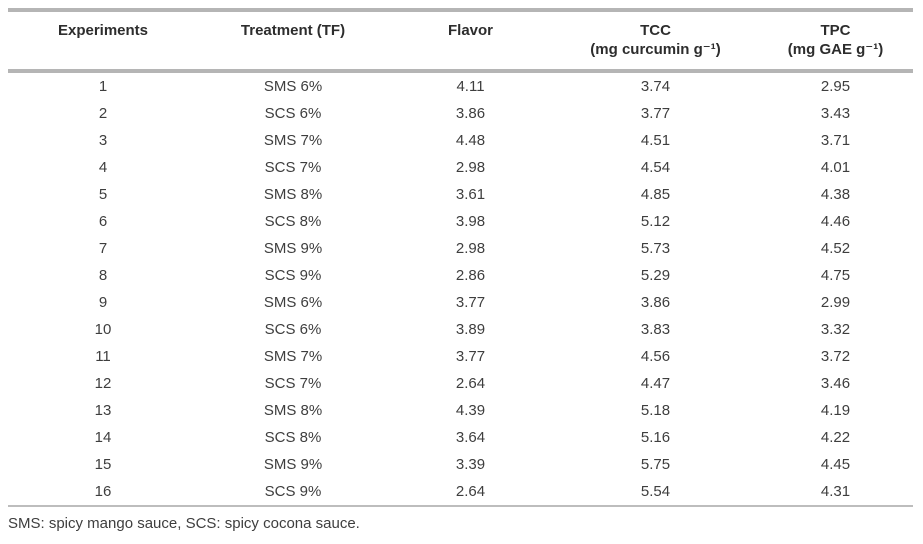  I want to click on table-cell: 1, so click(103, 86).